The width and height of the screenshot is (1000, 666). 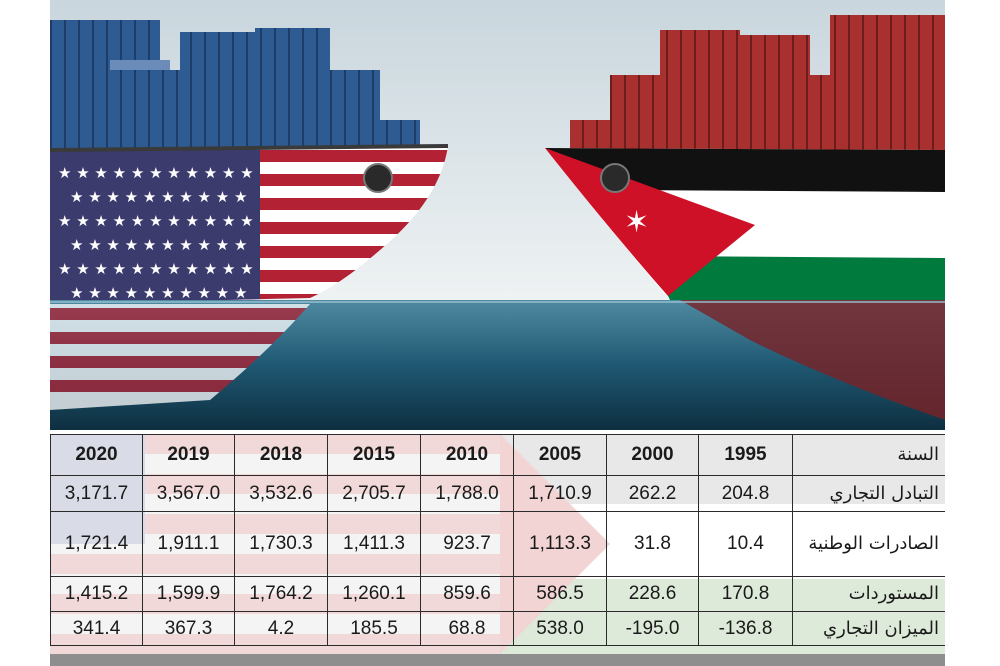 What do you see at coordinates (281, 628) in the screenshot?
I see `table-cell: 4.2` at bounding box center [281, 628].